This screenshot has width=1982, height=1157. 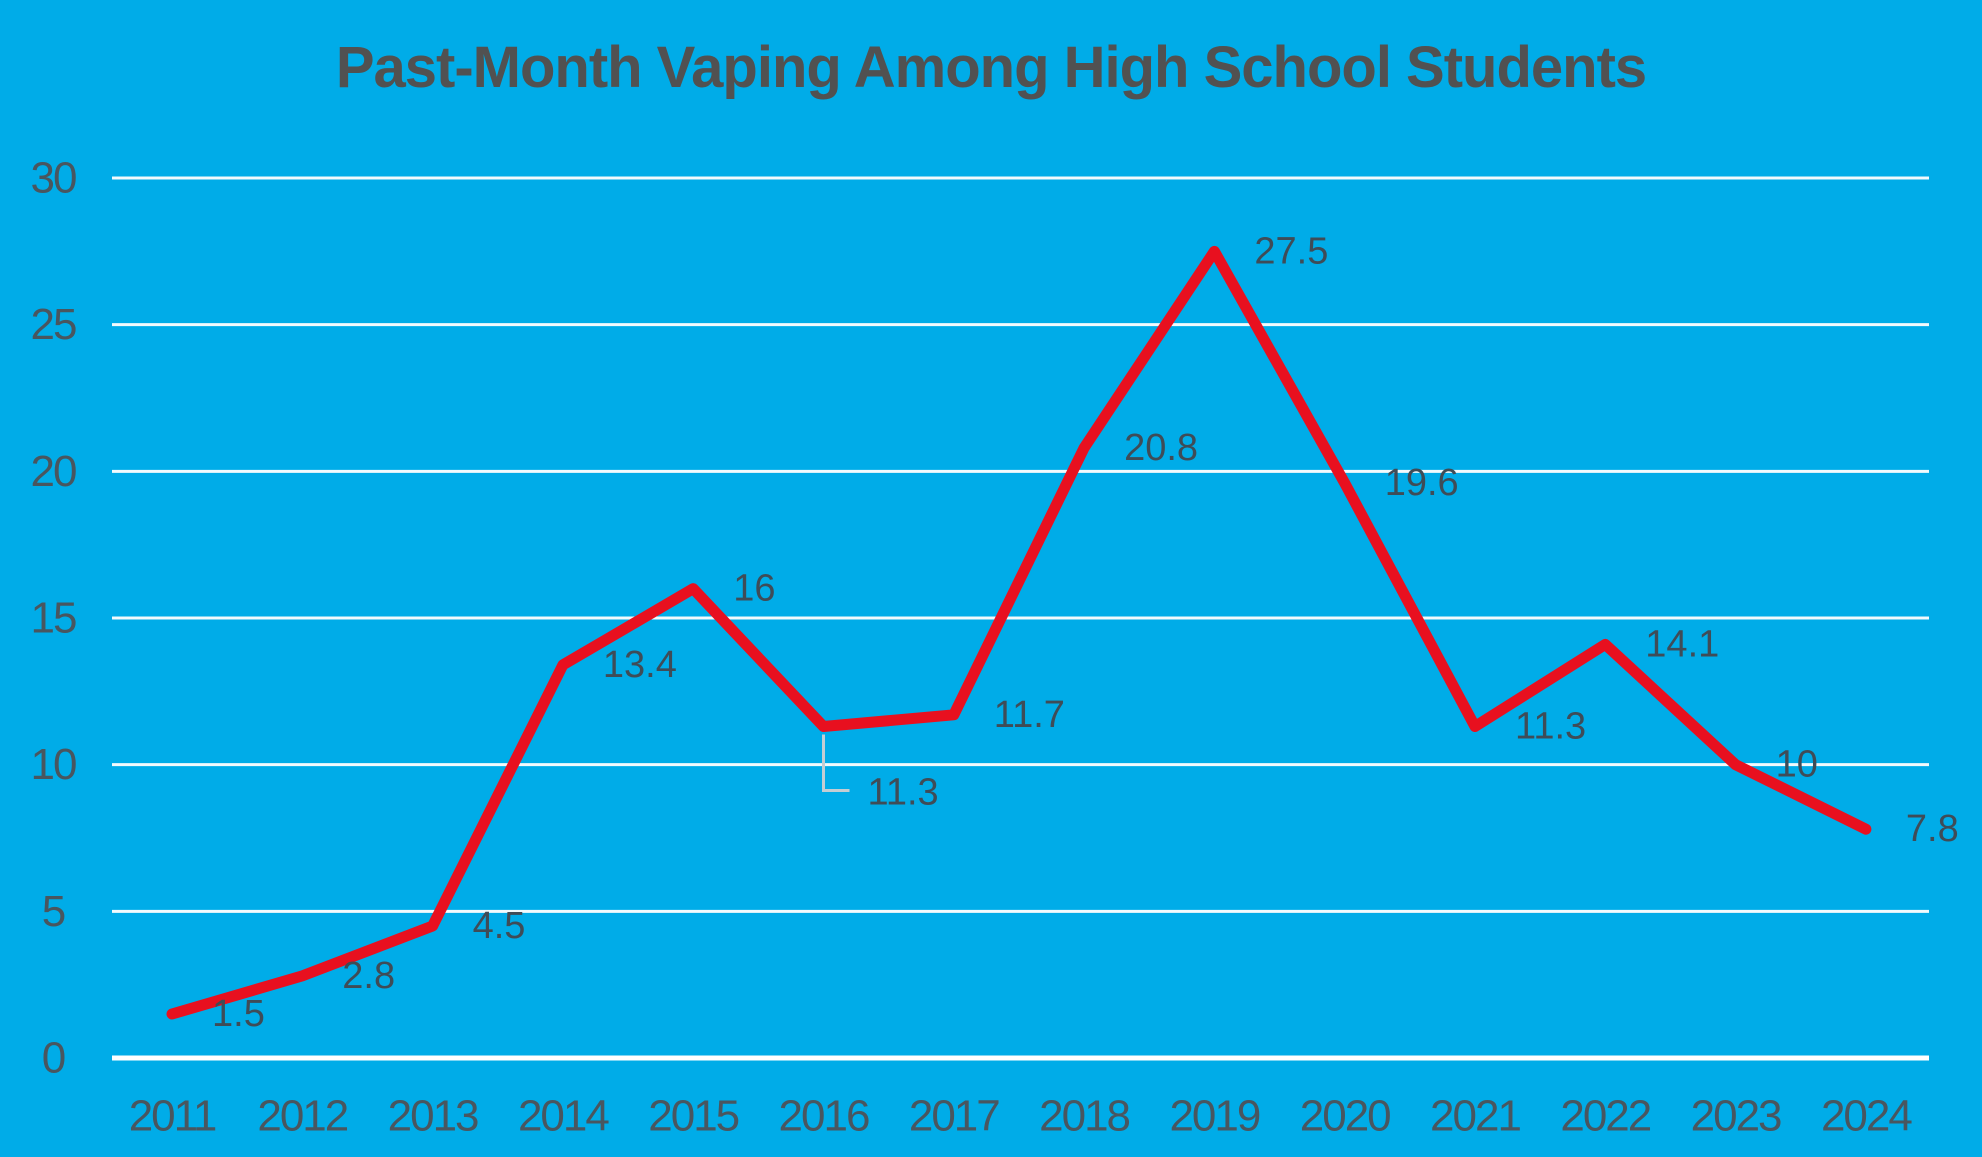 What do you see at coordinates (53, 764) in the screenshot?
I see `y-axis-tick-label: 10` at bounding box center [53, 764].